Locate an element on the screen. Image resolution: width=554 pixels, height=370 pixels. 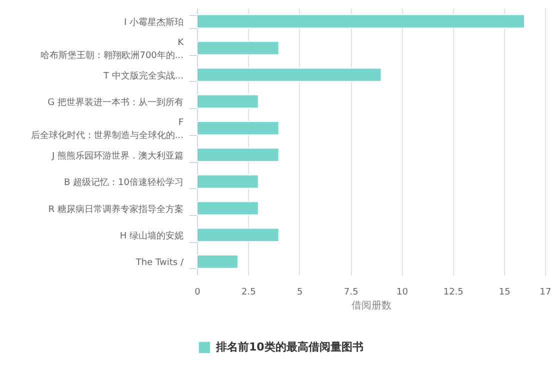
x-tick-label: 7.5 is located at coordinates (351, 293).